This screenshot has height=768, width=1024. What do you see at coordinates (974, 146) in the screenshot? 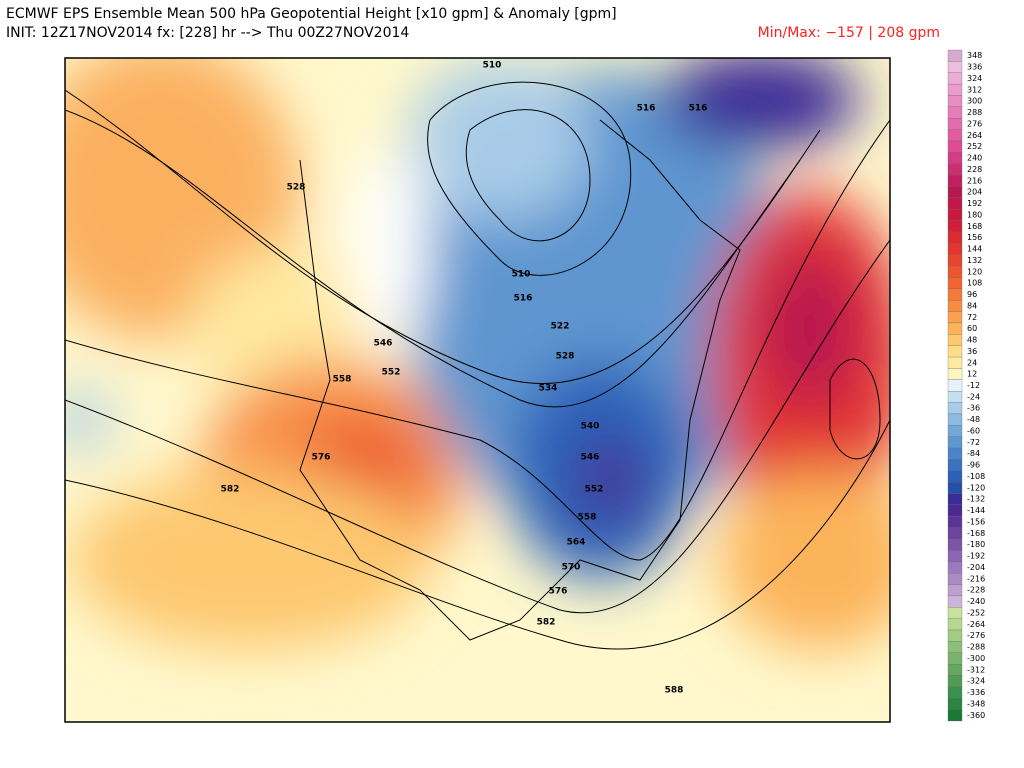
I see `colorbar-label: 252` at bounding box center [974, 146].